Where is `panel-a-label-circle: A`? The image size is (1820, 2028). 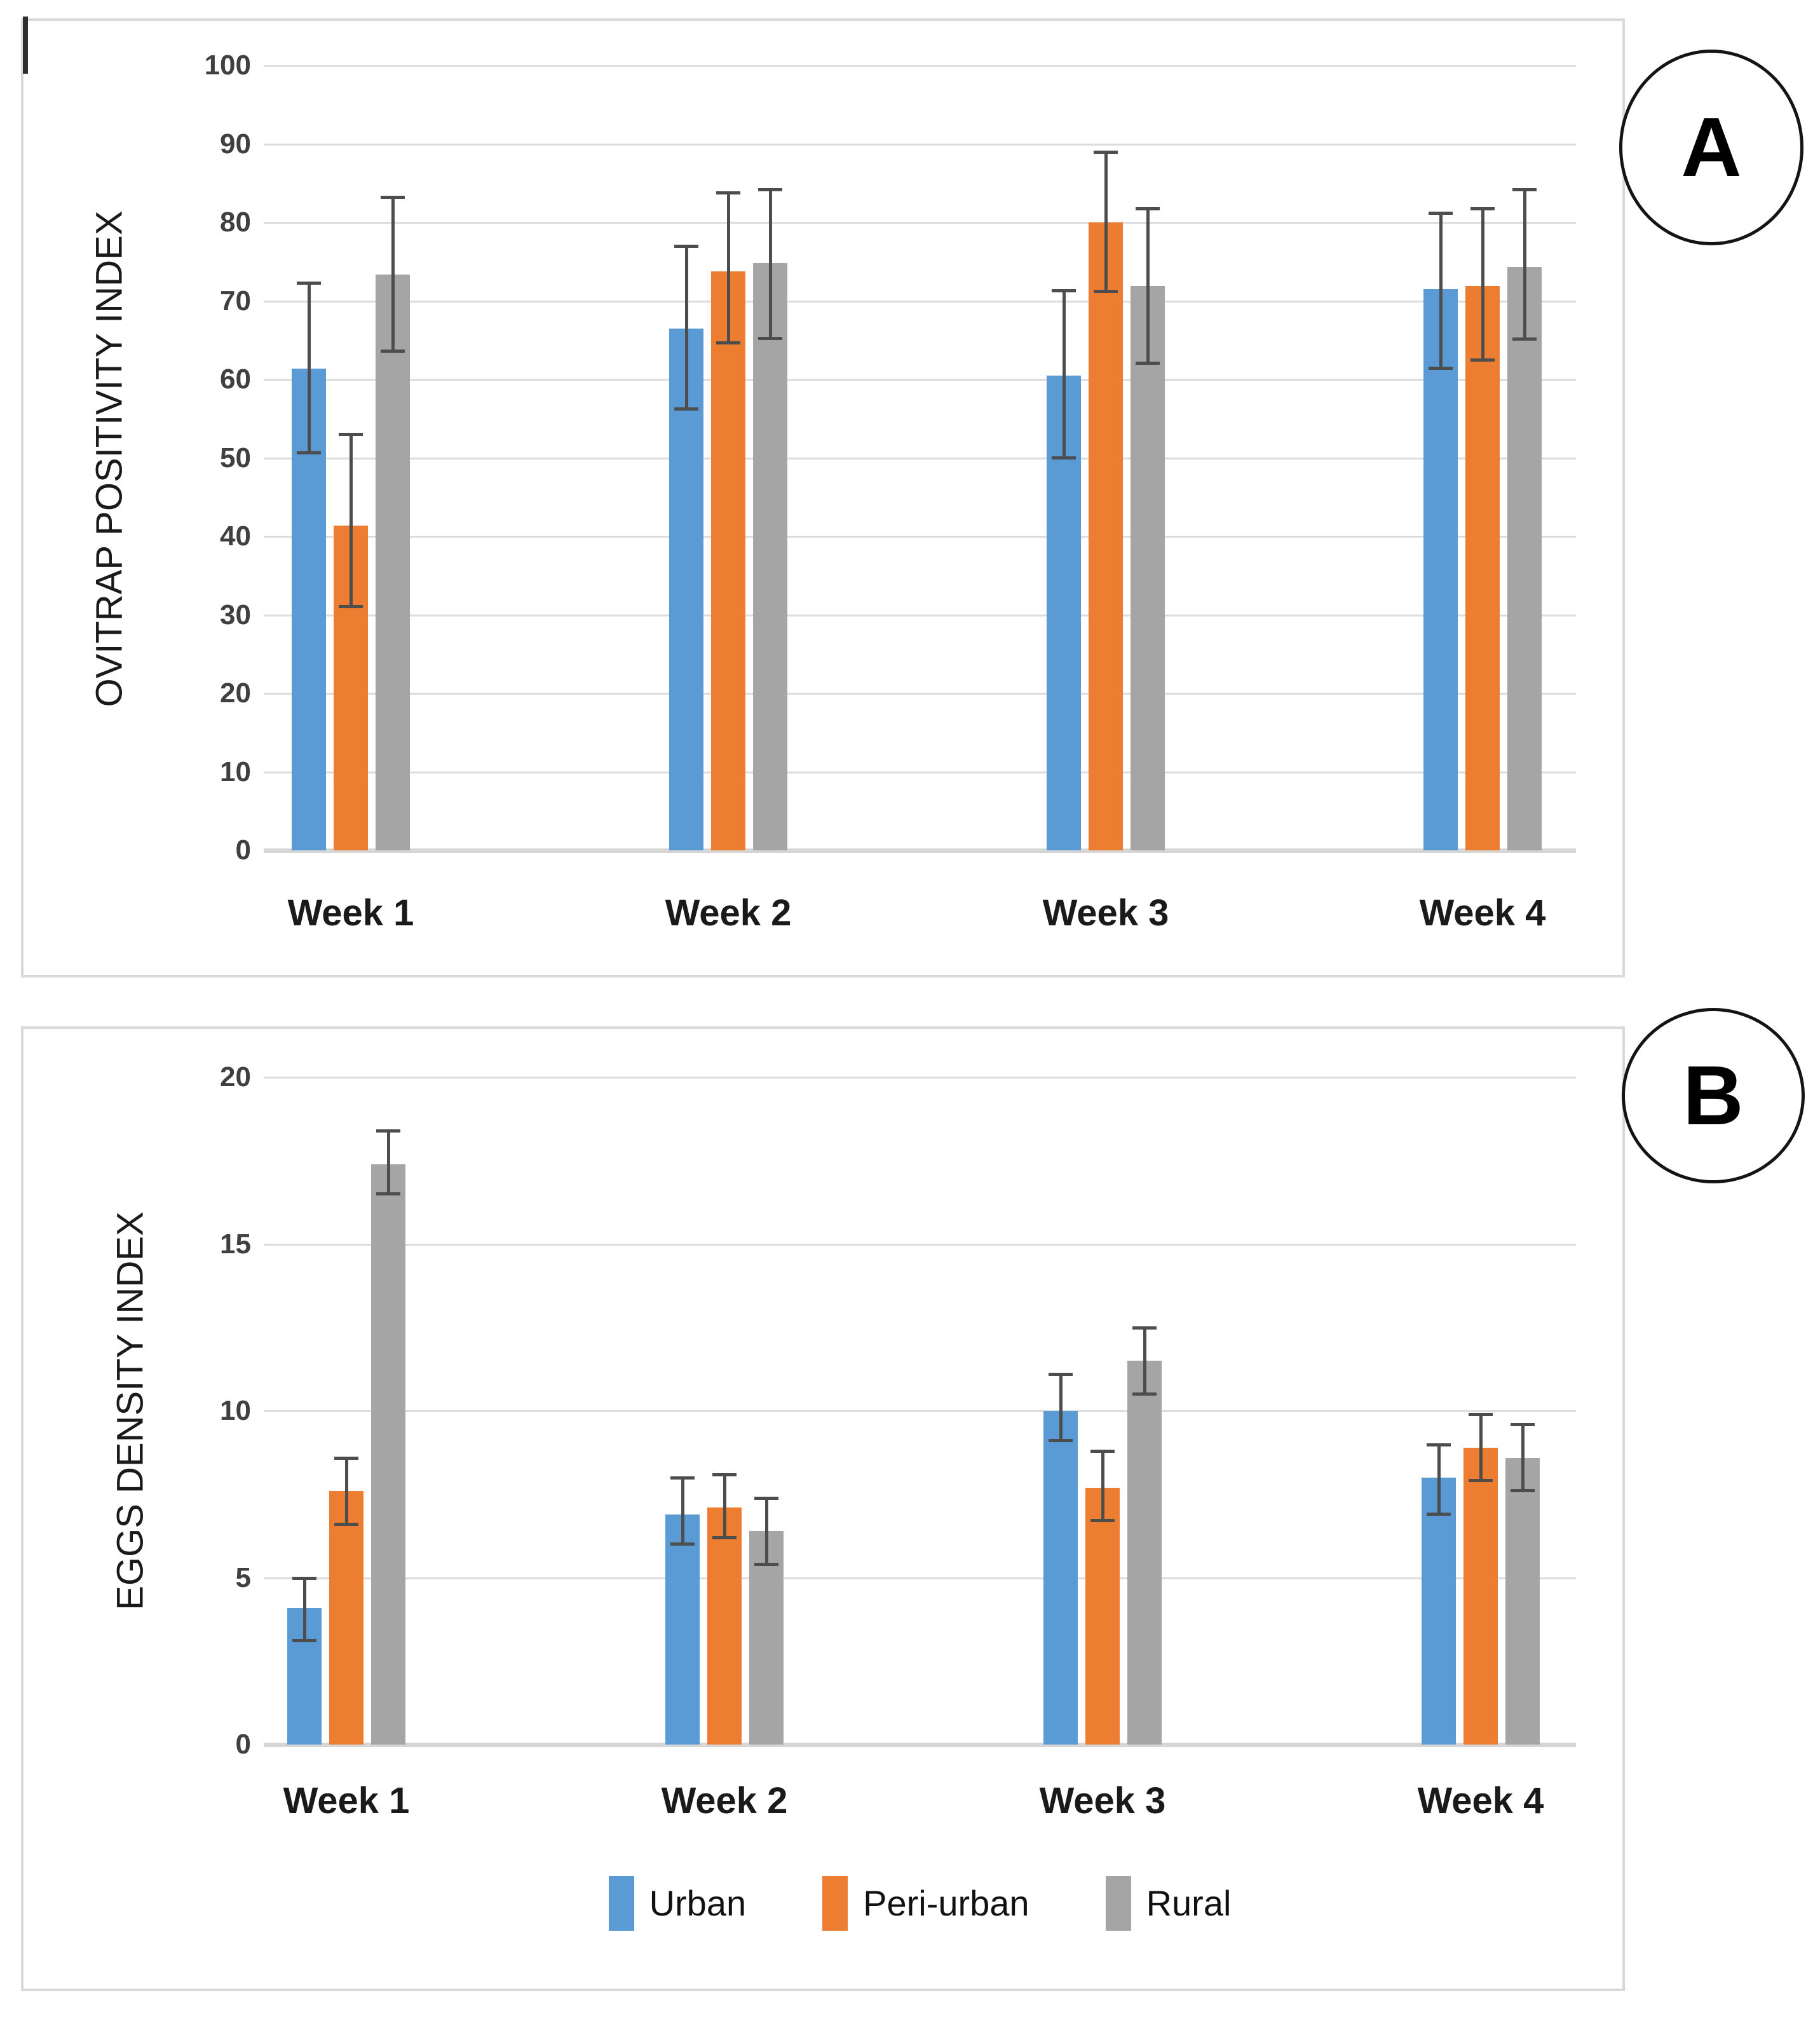 panel-a-label-circle: A is located at coordinates (1711, 147).